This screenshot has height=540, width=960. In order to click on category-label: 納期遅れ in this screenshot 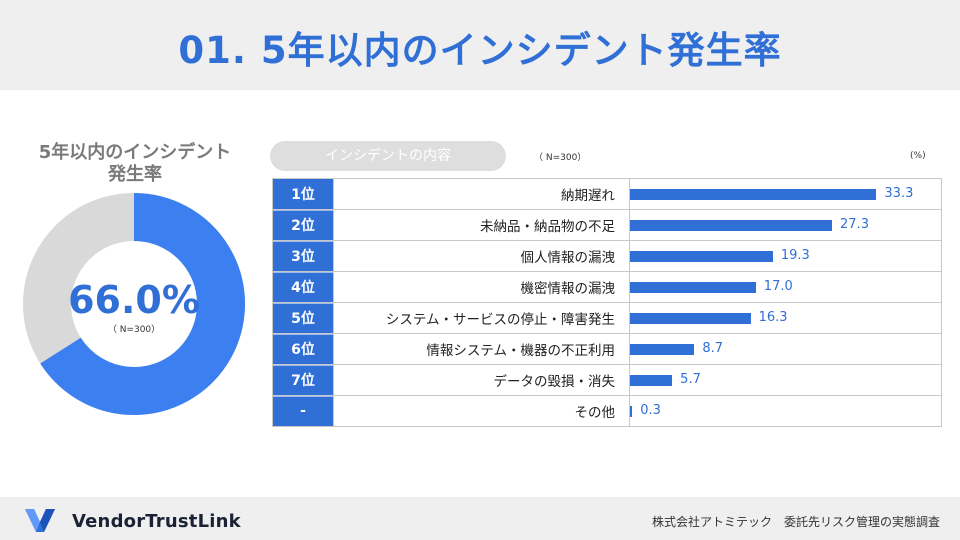, I will do `click(482, 194)`.